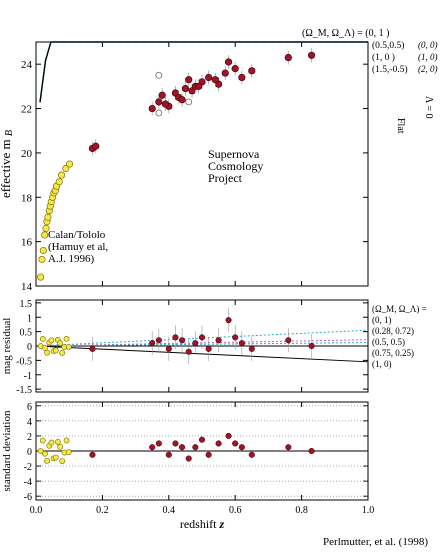 Image resolution: width=441 pixels, height=555 pixels. I want to click on x-tick-label: 0.6, so click(235, 510).